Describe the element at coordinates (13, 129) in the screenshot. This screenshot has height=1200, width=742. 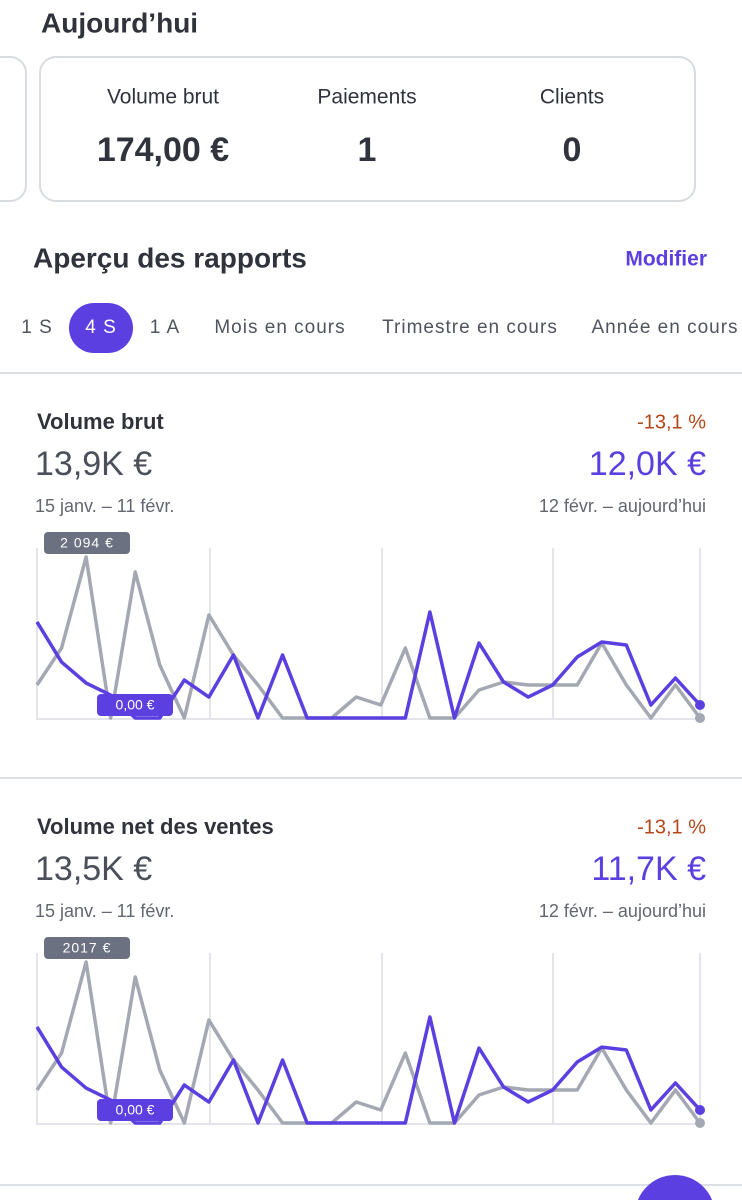
I see `card-edge` at that location.